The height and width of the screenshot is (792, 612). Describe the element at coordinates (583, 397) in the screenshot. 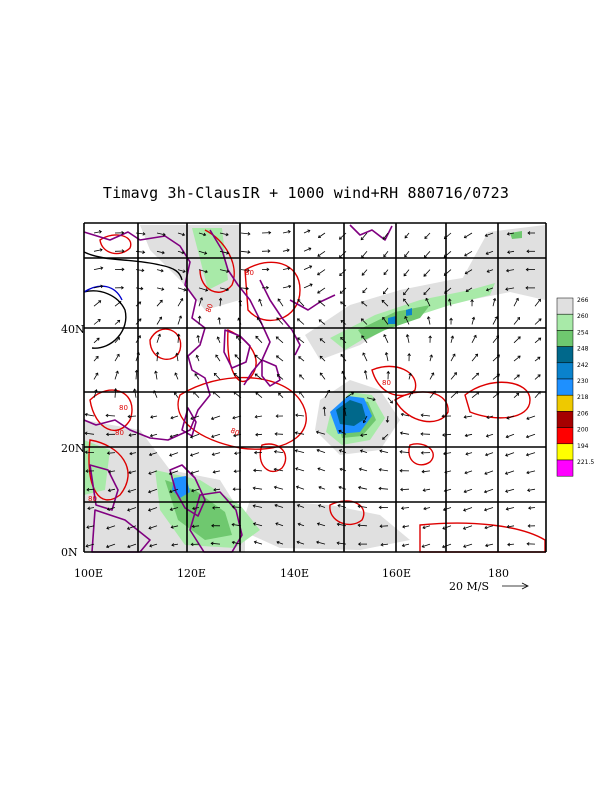

I see `legend-label: 218` at that location.